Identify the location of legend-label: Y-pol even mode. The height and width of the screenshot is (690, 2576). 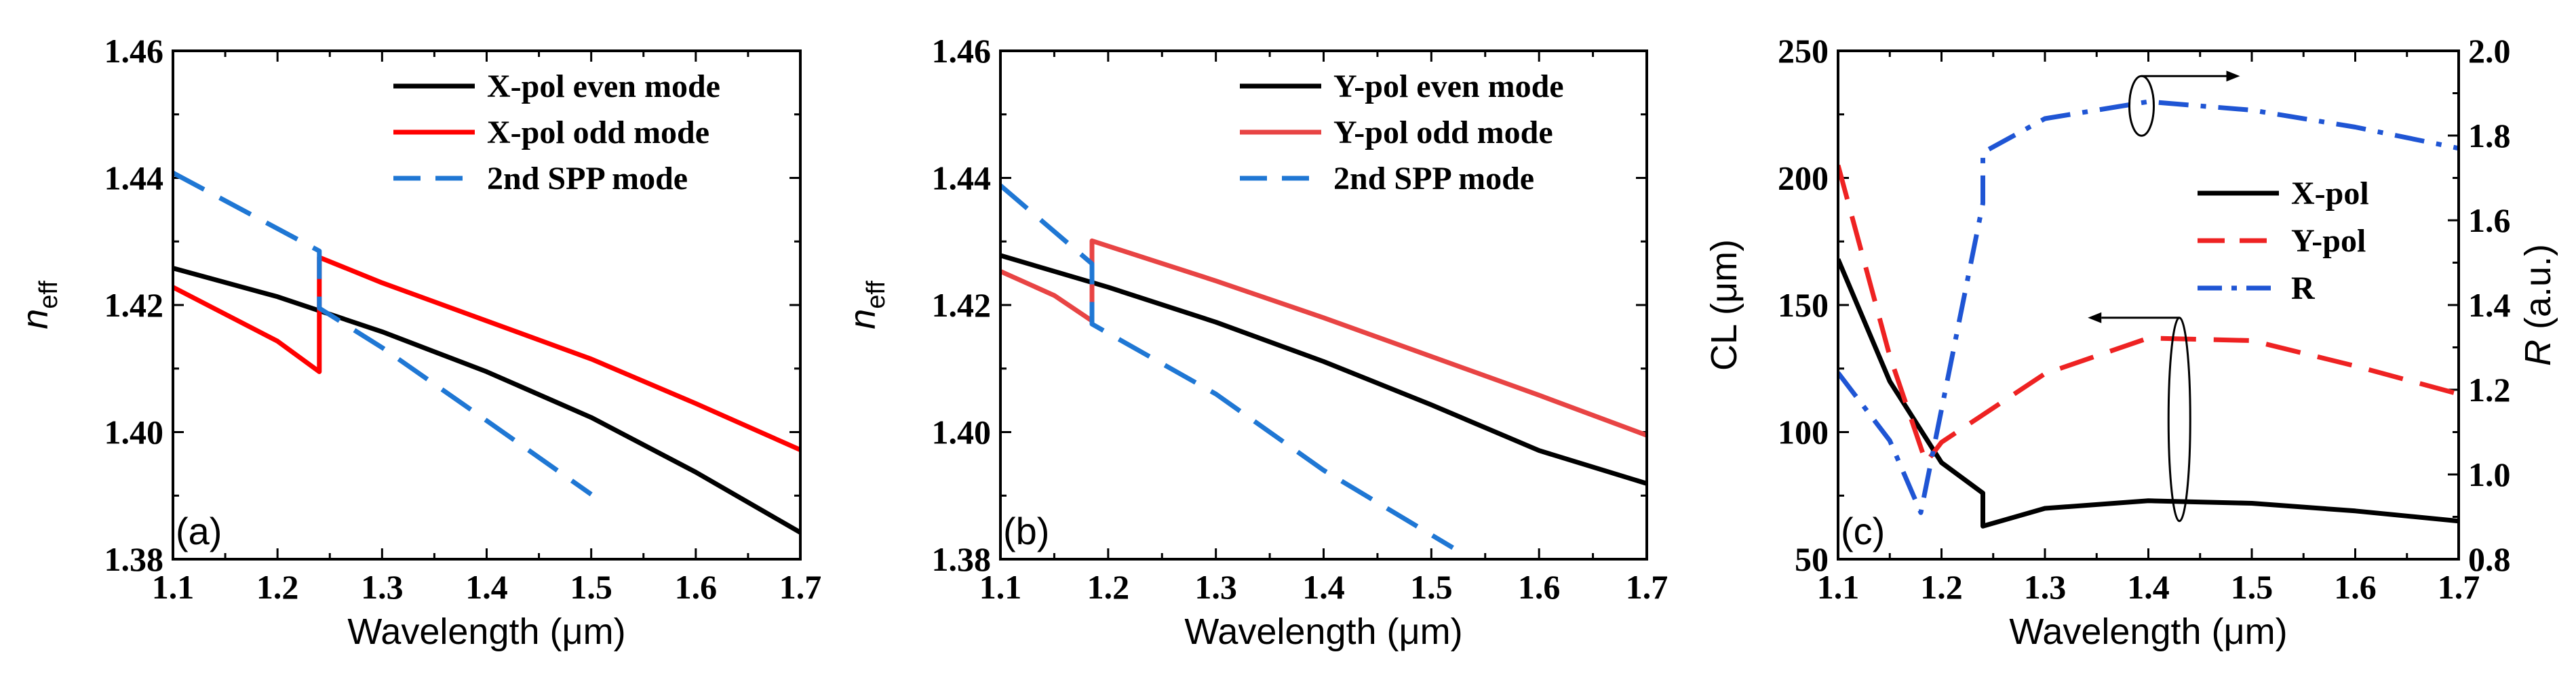
(1448, 86).